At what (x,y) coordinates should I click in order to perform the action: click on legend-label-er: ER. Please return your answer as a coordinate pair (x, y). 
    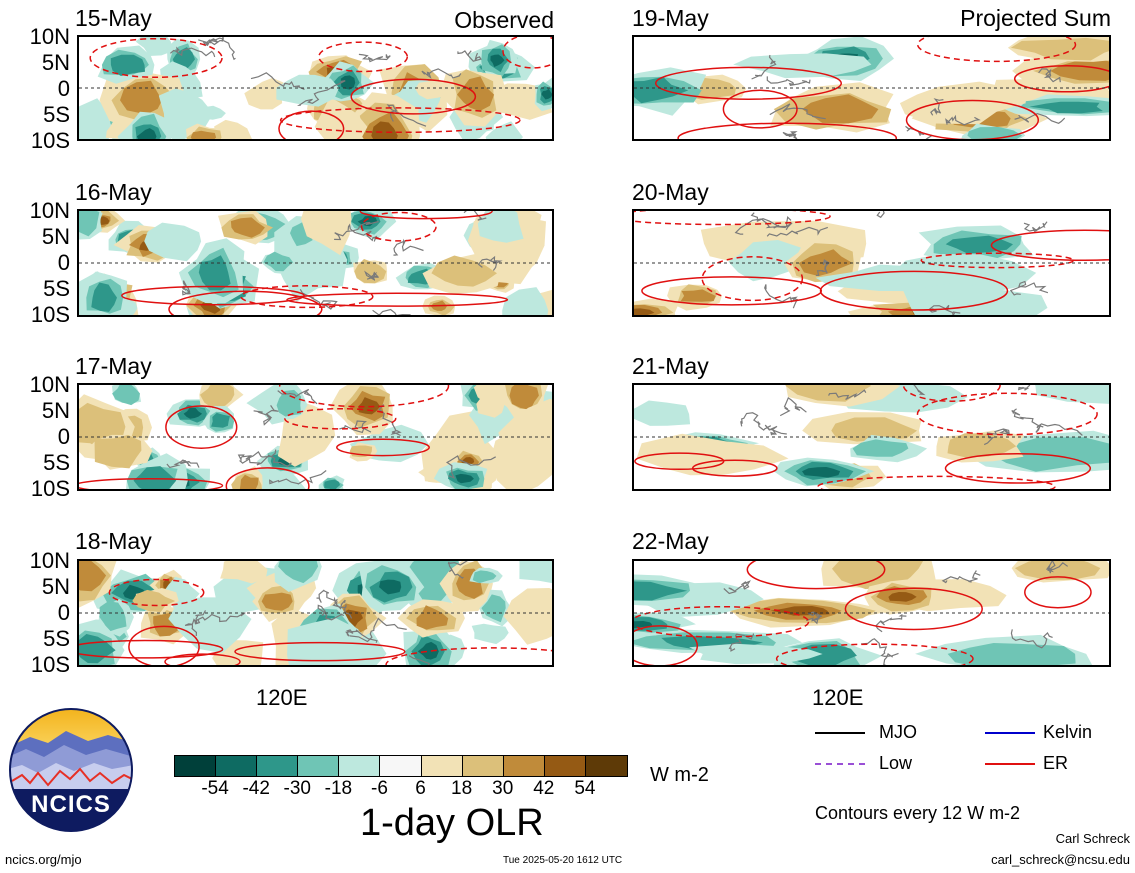
    Looking at the image, I should click on (1056, 763).